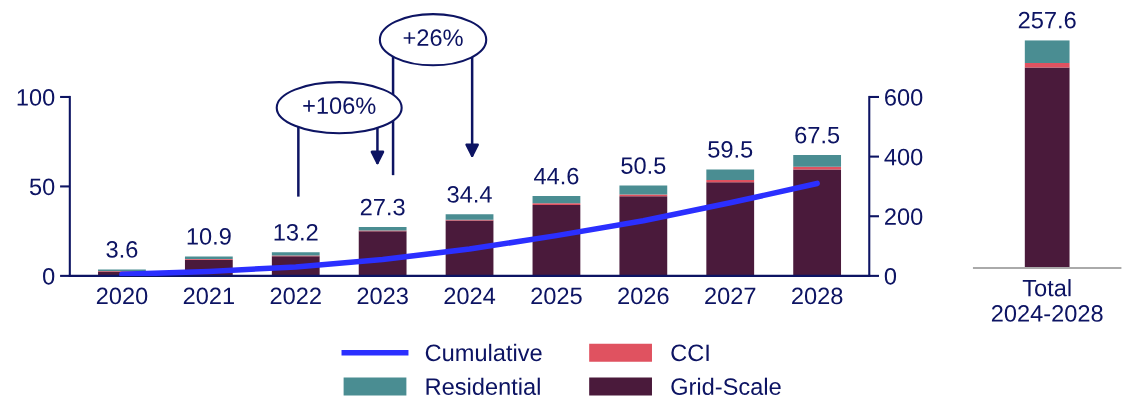  Describe the element at coordinates (382, 296) in the screenshot. I see `x-tick-label: 2023` at that location.